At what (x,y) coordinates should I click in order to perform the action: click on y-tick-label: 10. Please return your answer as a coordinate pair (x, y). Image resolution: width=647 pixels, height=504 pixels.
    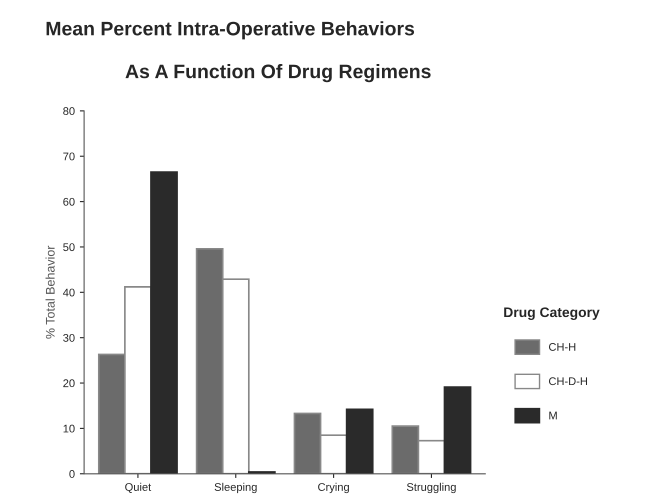
    Looking at the image, I should click on (69, 428).